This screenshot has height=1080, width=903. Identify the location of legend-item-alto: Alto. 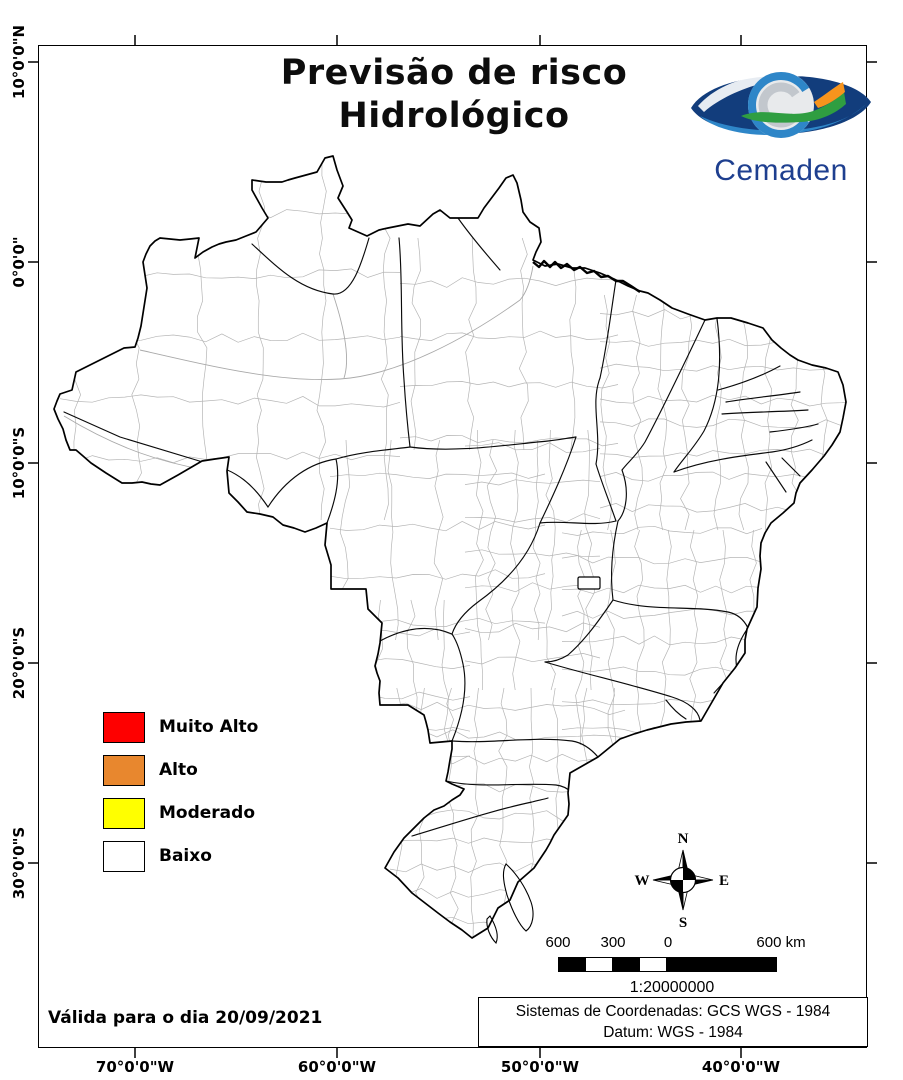
(150, 770).